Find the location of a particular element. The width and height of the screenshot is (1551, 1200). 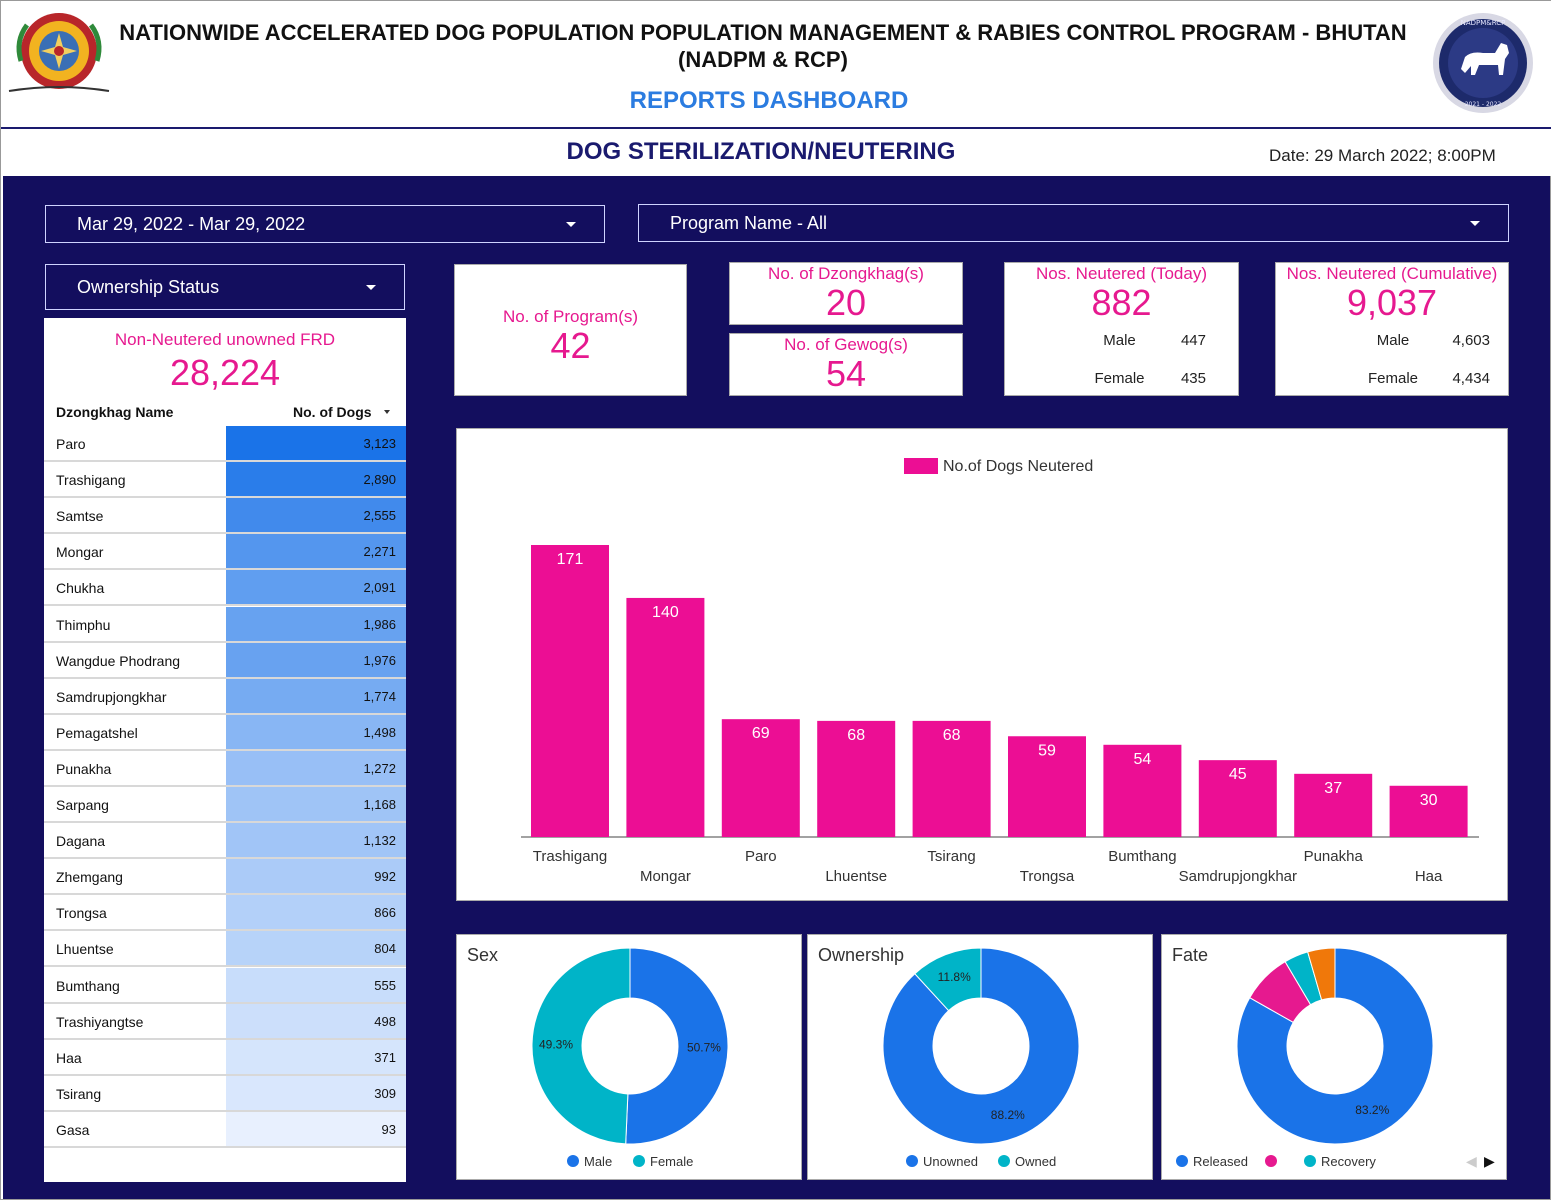

table-label: Non-Neutered unowned FRD is located at coordinates (225, 339).